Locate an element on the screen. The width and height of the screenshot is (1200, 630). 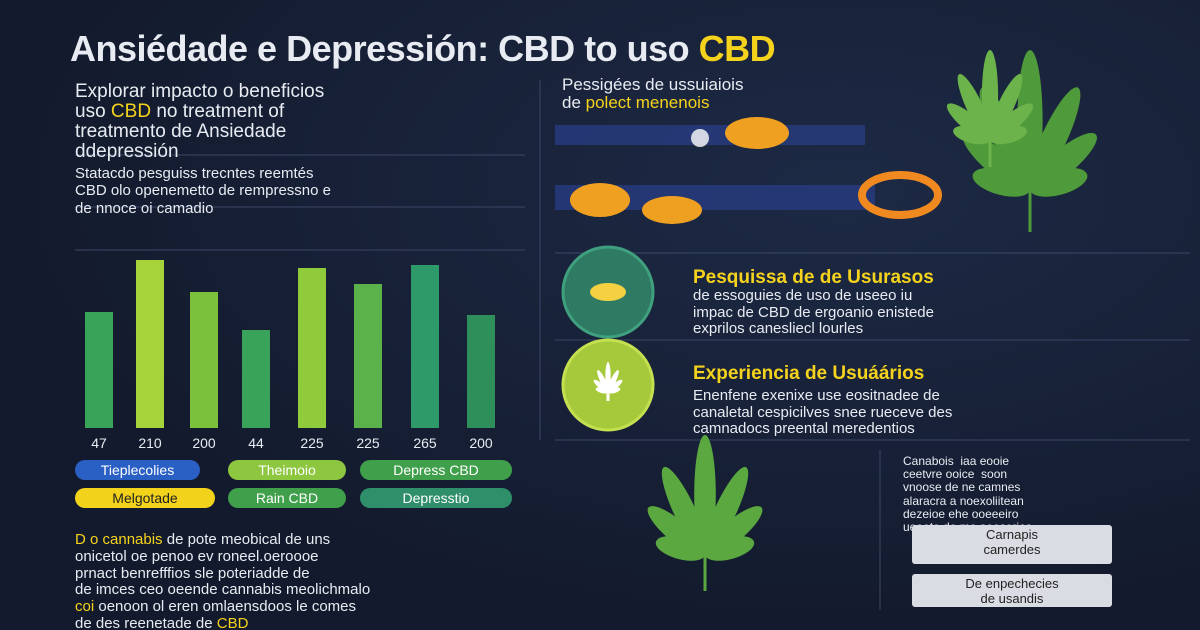
bar-label: 44 is located at coordinates (256, 443).